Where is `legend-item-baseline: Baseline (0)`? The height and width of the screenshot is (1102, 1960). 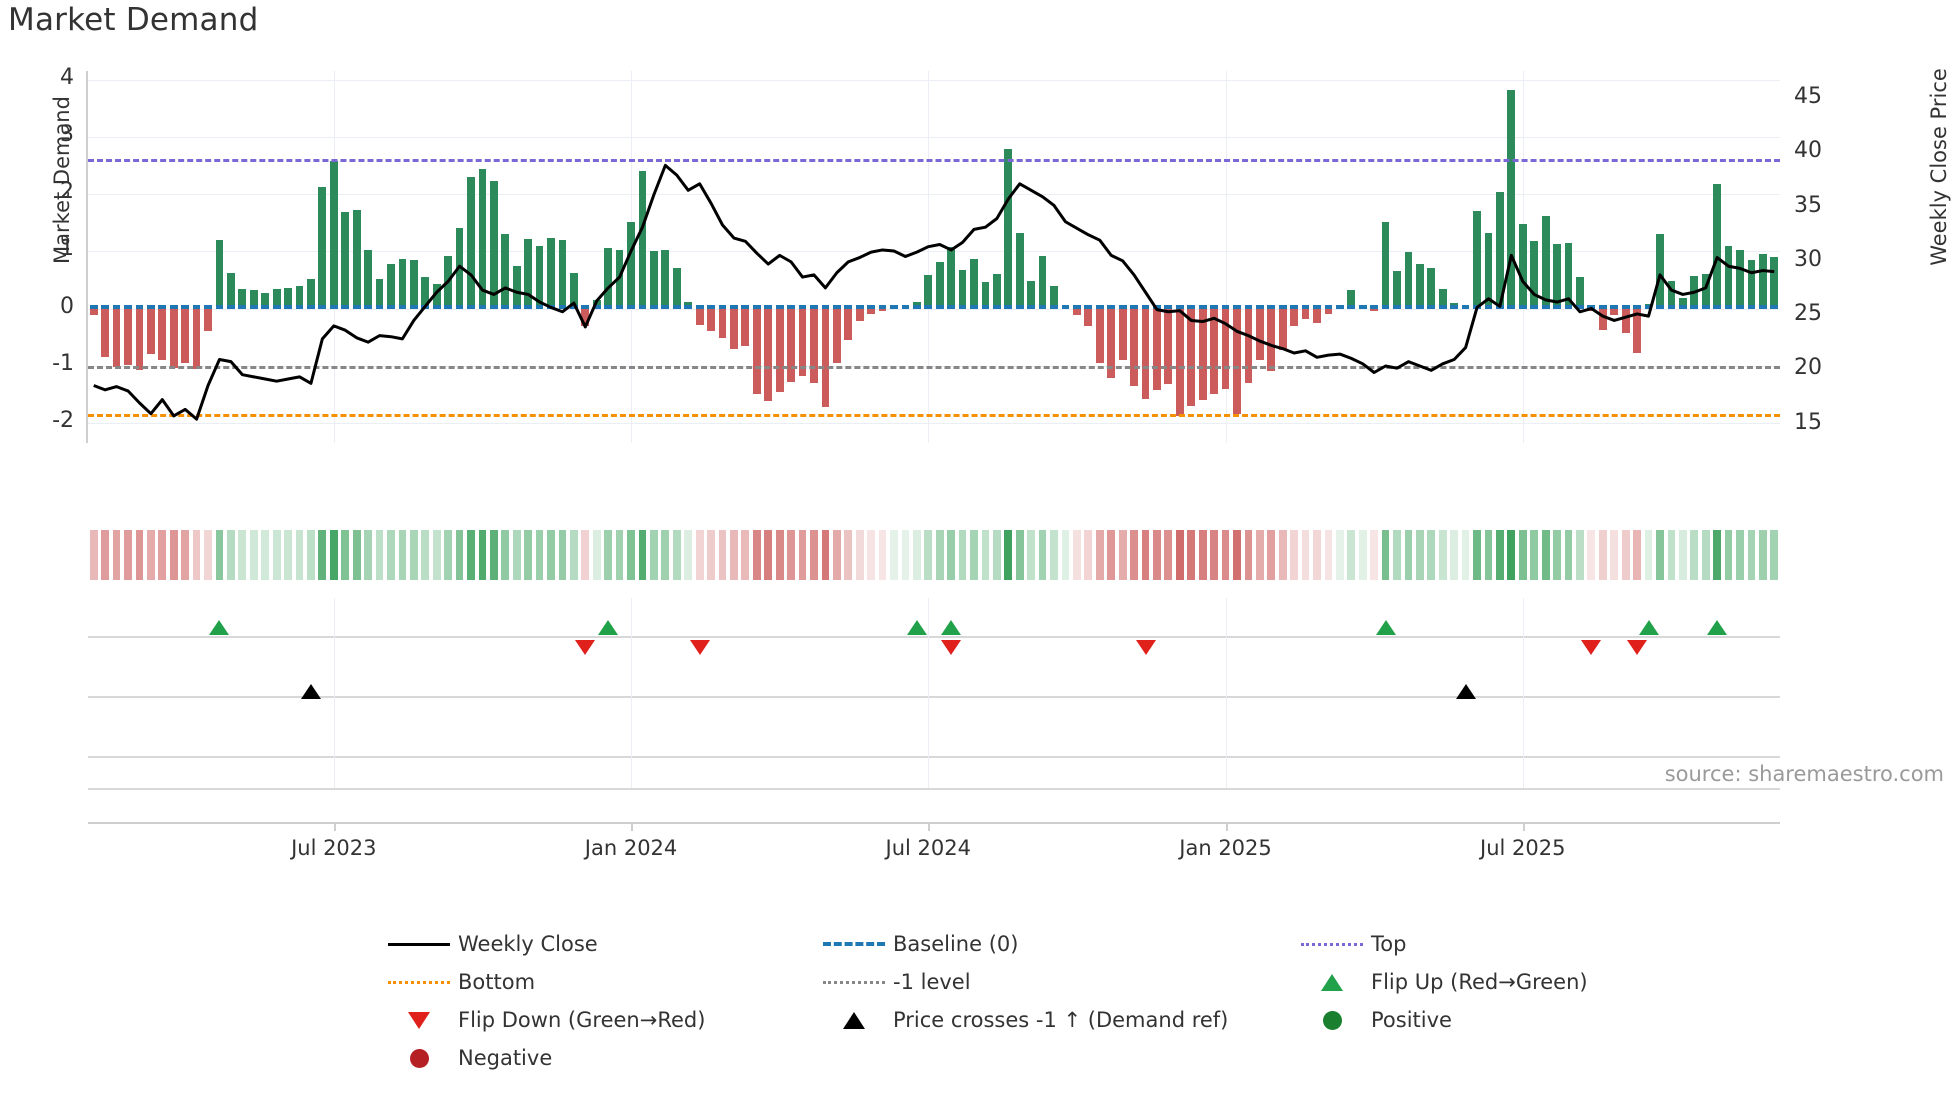
legend-item-baseline: Baseline (0) is located at coordinates (1054, 944).